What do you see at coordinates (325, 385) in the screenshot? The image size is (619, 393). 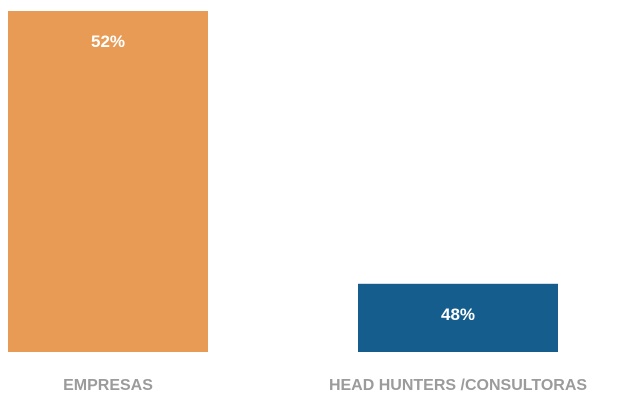 I see `category-labels-group: EMPRESAS HEAD HUNTERS /CONSULTORAS` at bounding box center [325, 385].